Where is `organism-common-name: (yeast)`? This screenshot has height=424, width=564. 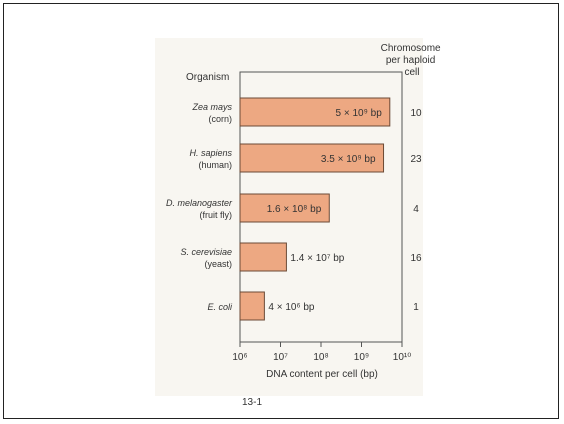
organism-common-name: (yeast) is located at coordinates (218, 264).